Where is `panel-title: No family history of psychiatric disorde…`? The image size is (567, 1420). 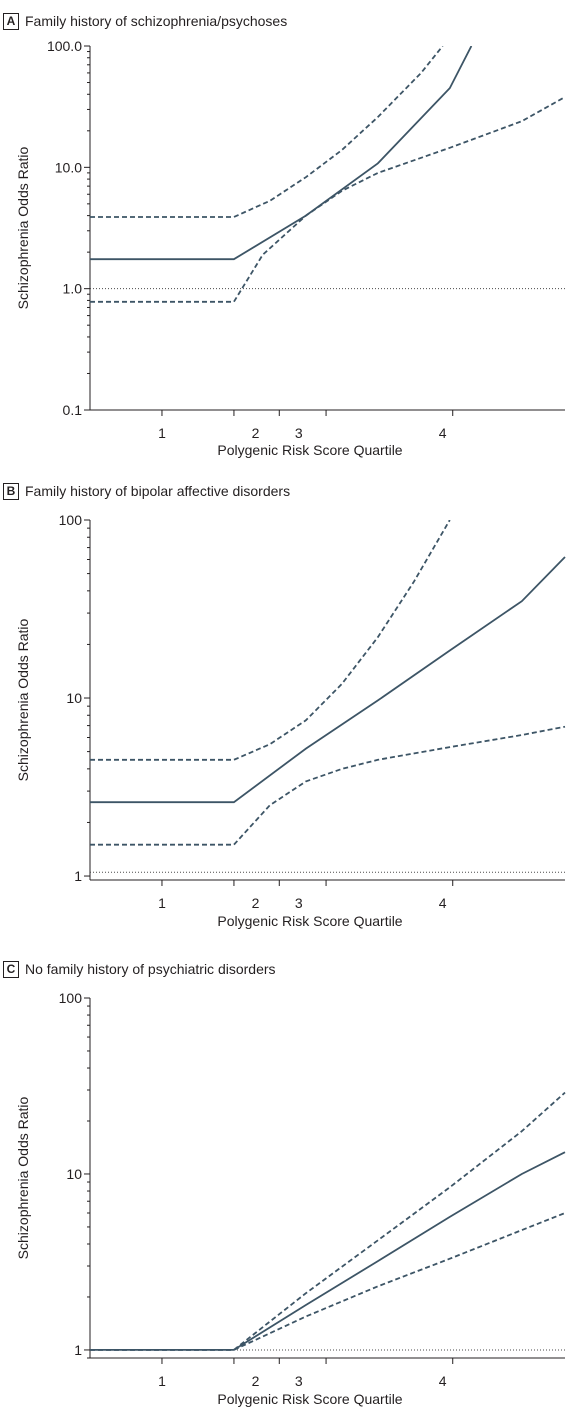 panel-title: No family history of psychiatric disorde… is located at coordinates (150, 969).